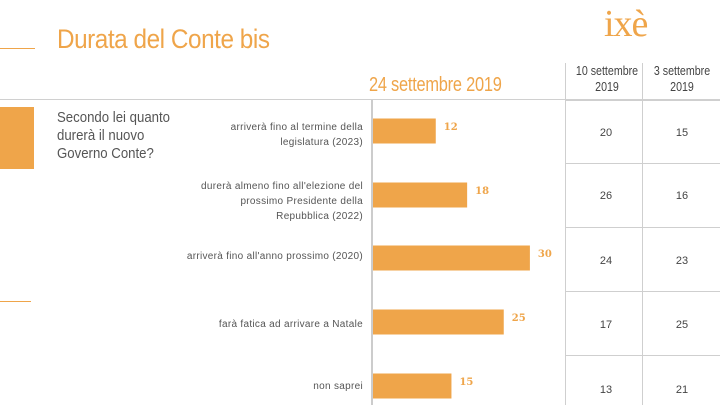  What do you see at coordinates (606, 390) in the screenshot?
I see `table-cell: 13` at bounding box center [606, 390].